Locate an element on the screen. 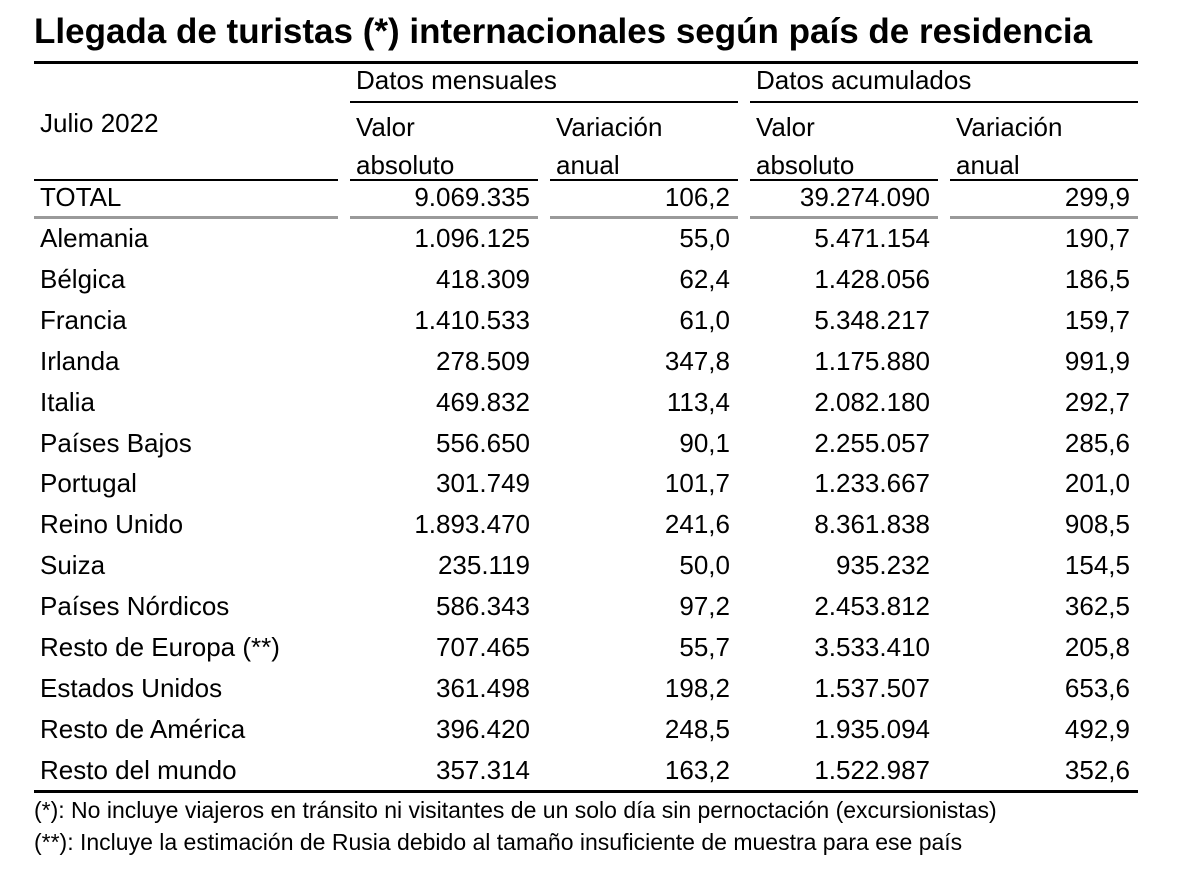 The width and height of the screenshot is (1200, 881). cell-a-abs: 935.232 is located at coordinates (883, 565).